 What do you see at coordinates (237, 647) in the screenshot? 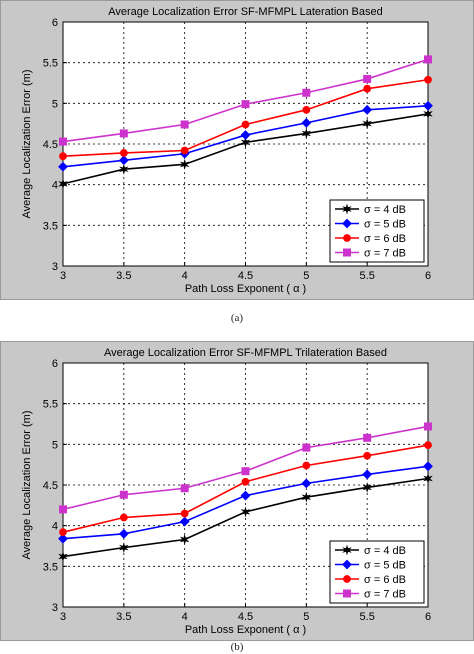
I see `caption-b: (b)` at bounding box center [237, 647].